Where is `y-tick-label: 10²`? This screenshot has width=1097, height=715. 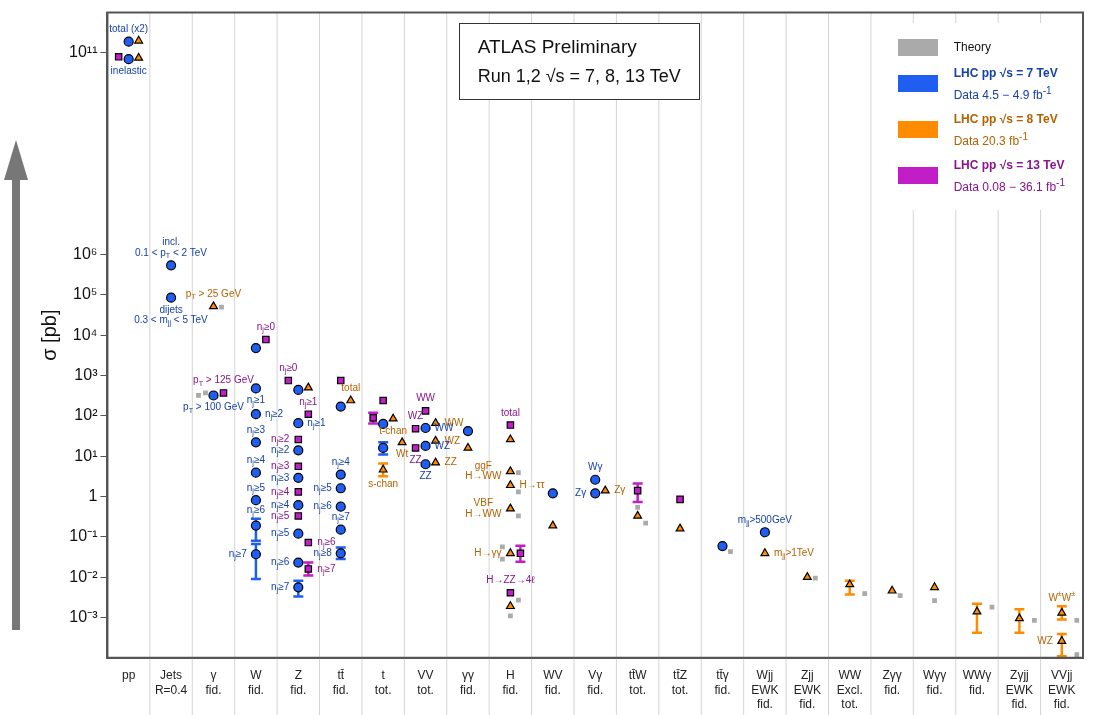
y-tick-label: 10² is located at coordinates (86, 415).